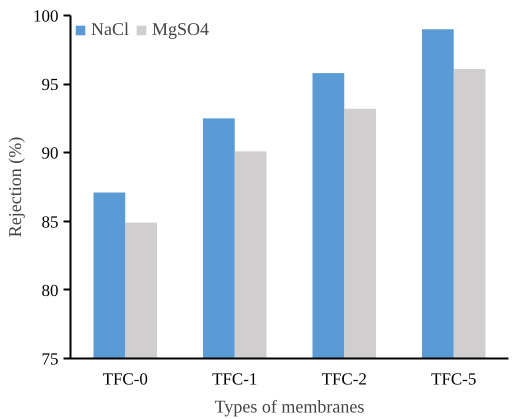  What do you see at coordinates (453, 379) in the screenshot?
I see `x-tick-label: TFC-5` at bounding box center [453, 379].